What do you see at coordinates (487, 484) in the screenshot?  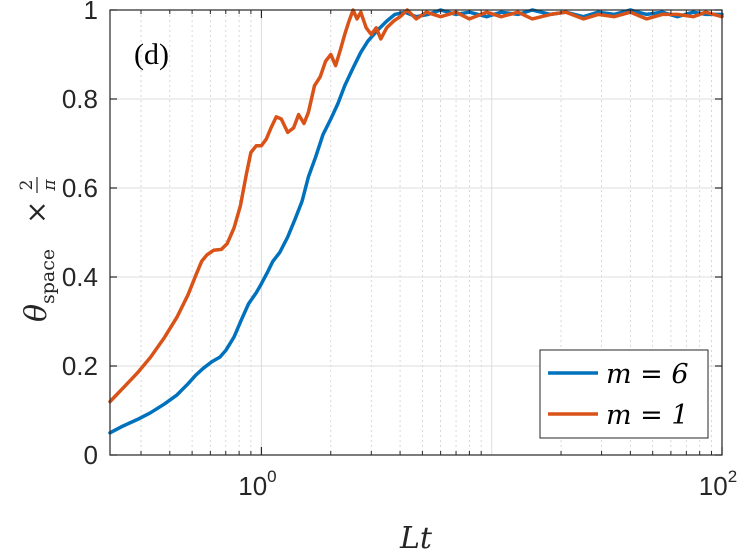 I see `x-tick-labels: 10⁰ 10²` at bounding box center [487, 484].